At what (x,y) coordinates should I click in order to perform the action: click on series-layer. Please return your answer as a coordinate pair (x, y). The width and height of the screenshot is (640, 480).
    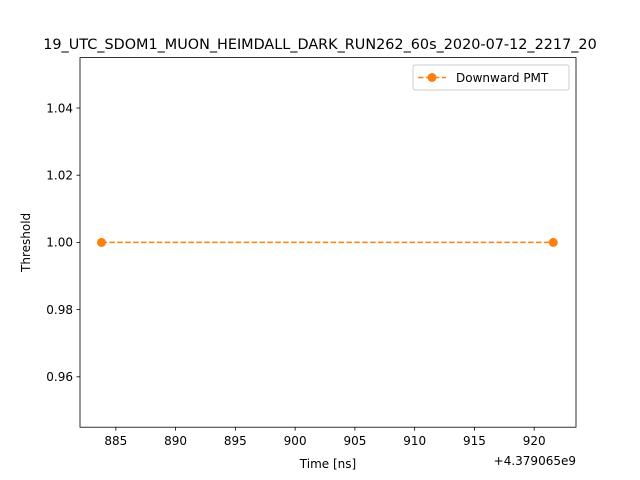
    Looking at the image, I should click on (327, 242).